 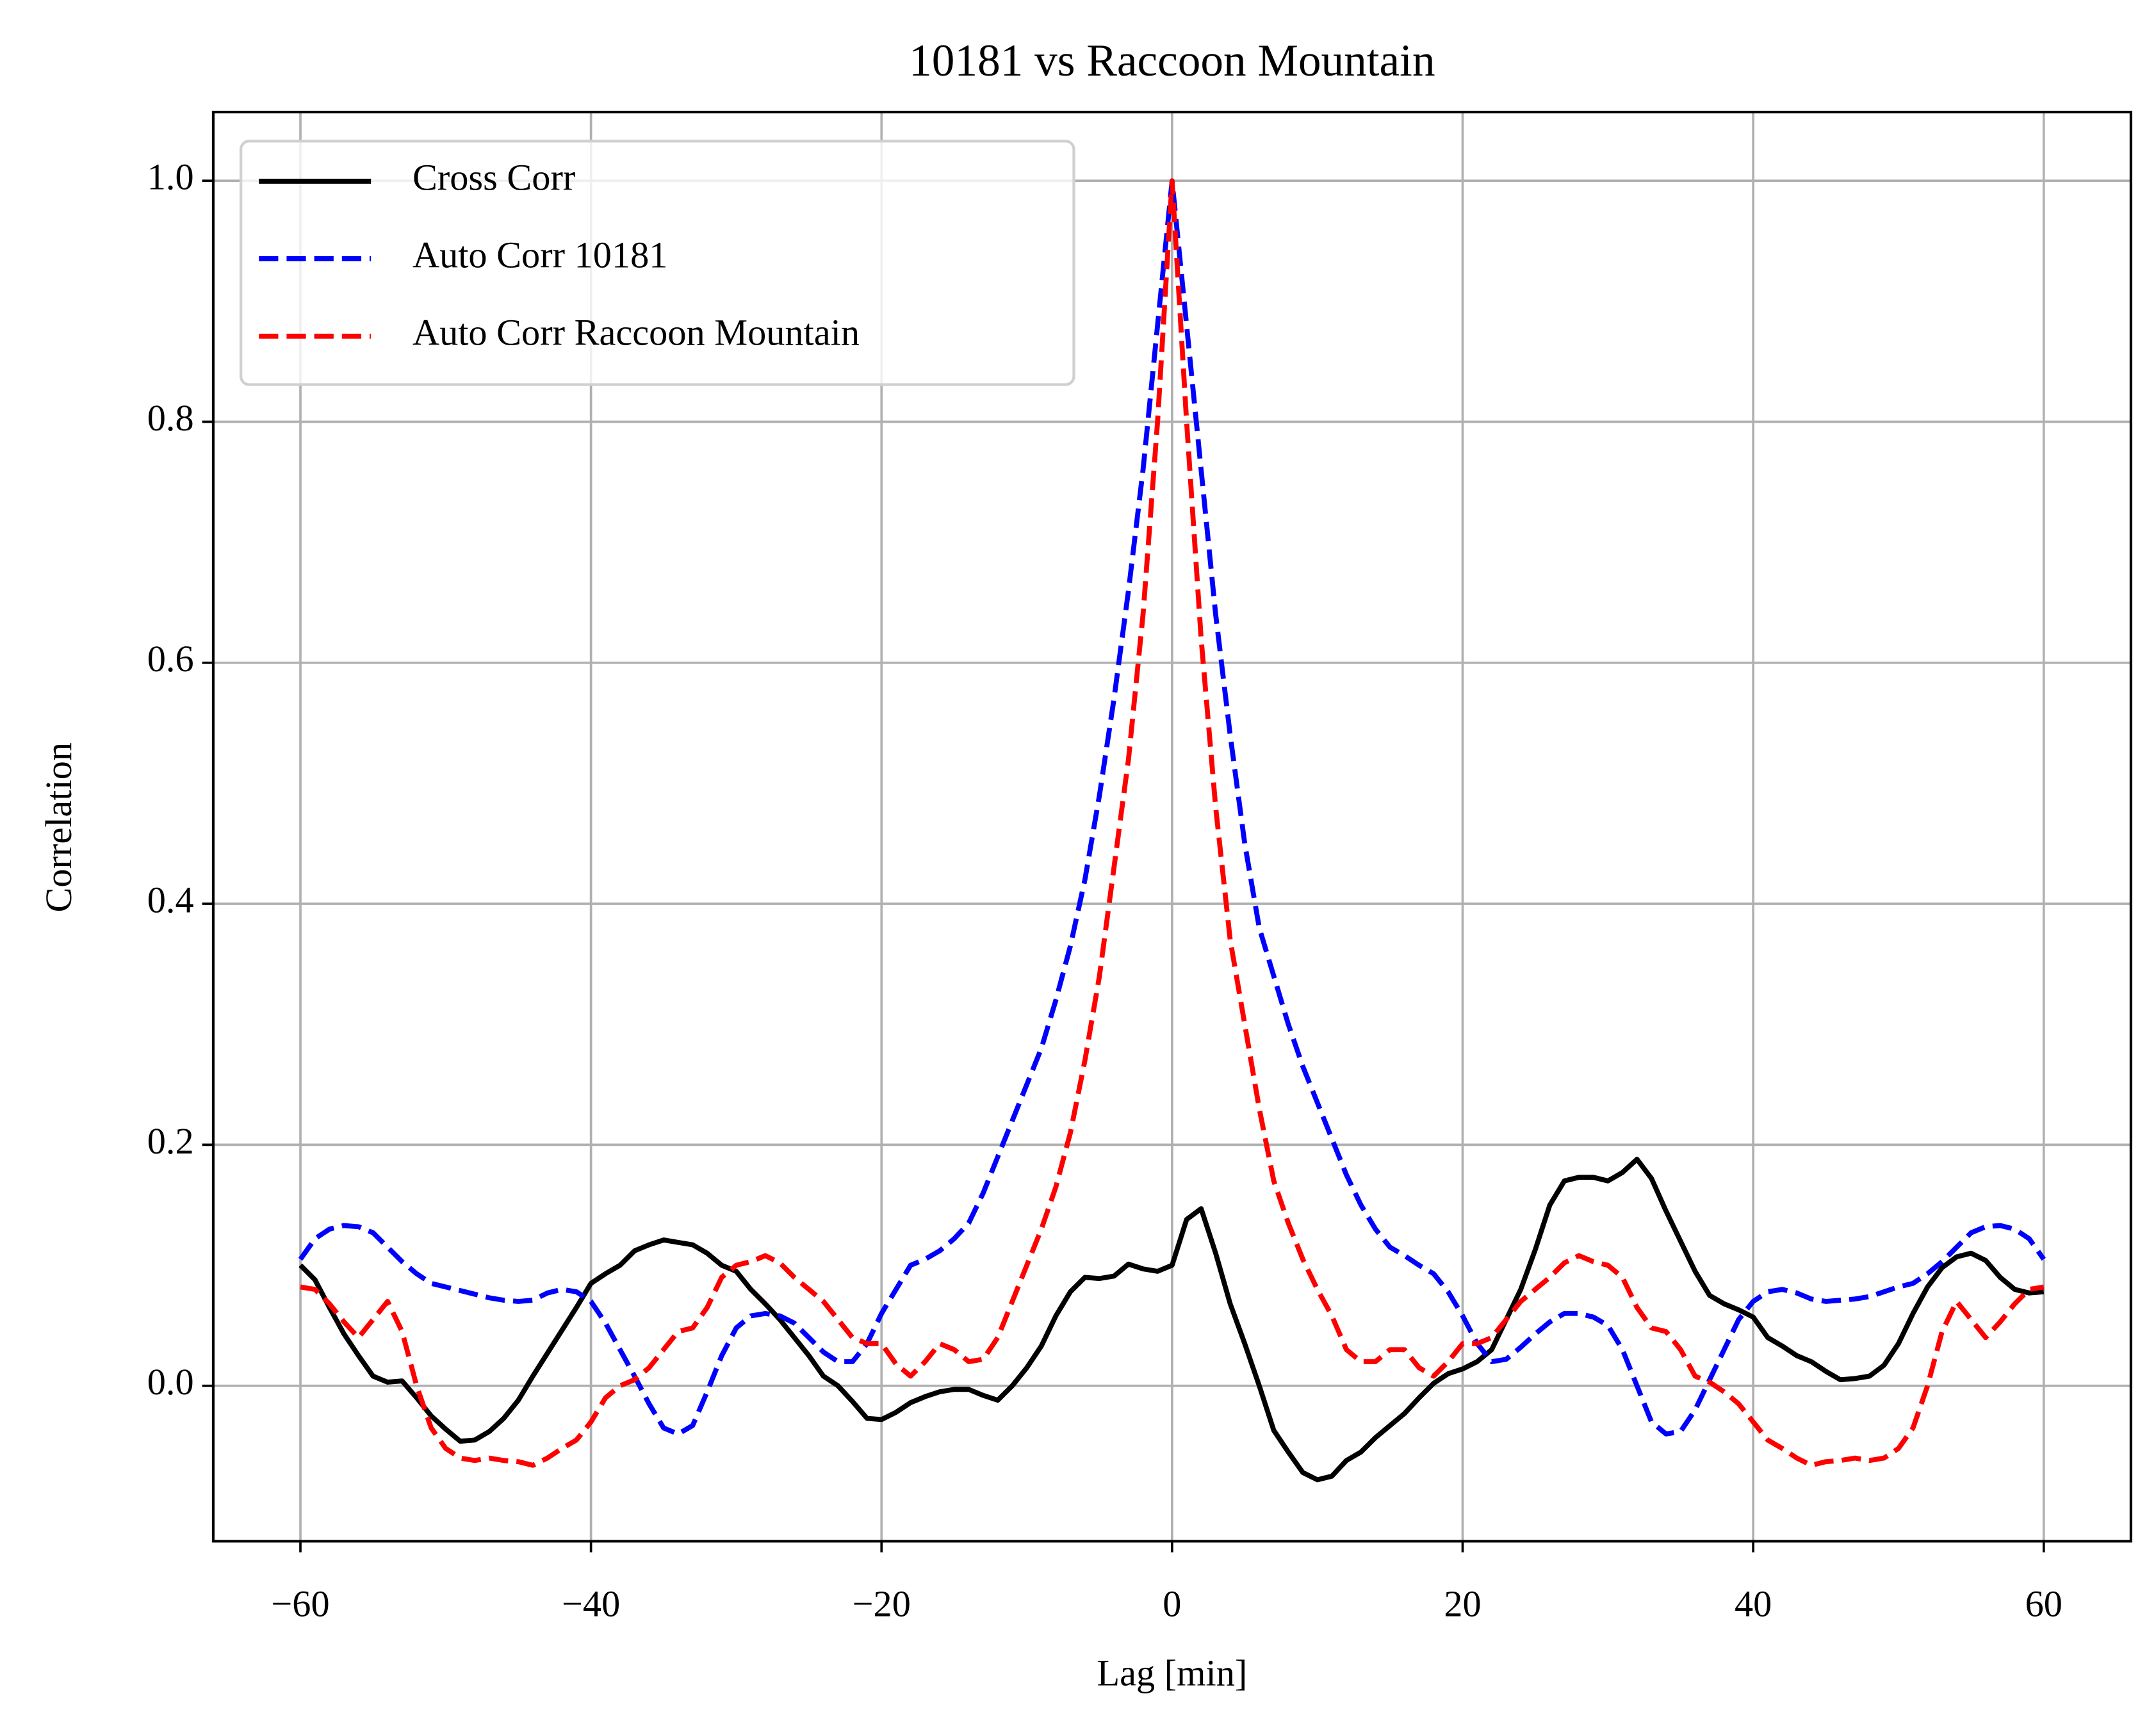 What do you see at coordinates (170, 418) in the screenshot?
I see `y-tick-label: 0.8` at bounding box center [170, 418].